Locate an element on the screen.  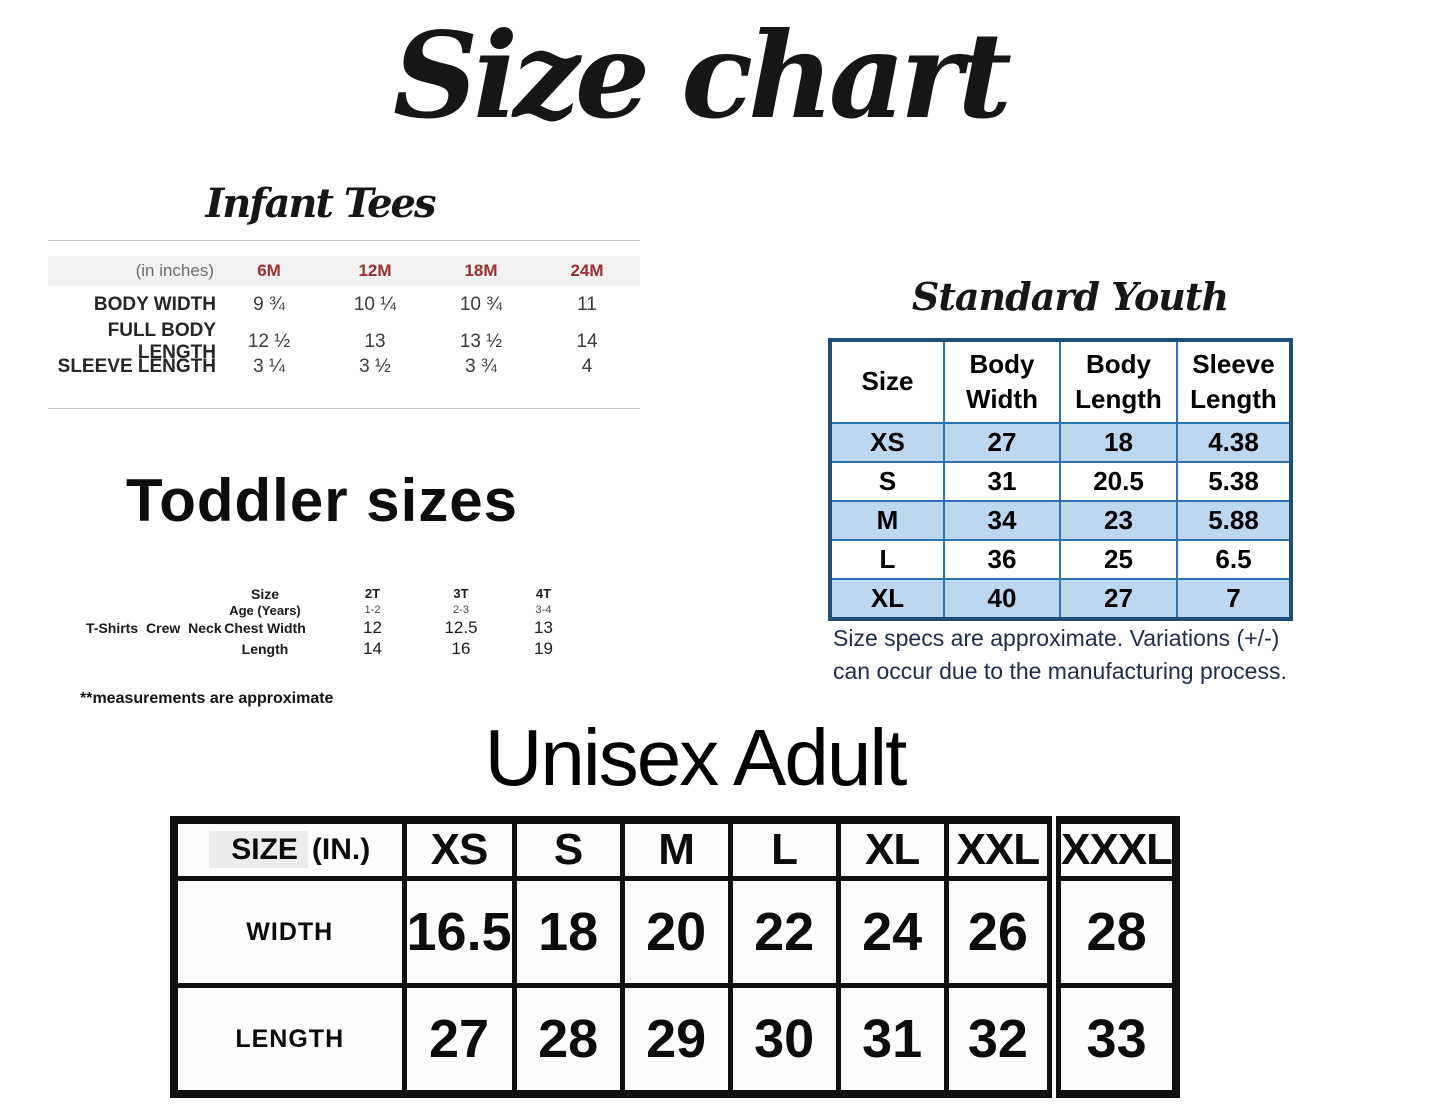
unisex-adult-title: Unisex Adult is located at coordinates (696, 757).